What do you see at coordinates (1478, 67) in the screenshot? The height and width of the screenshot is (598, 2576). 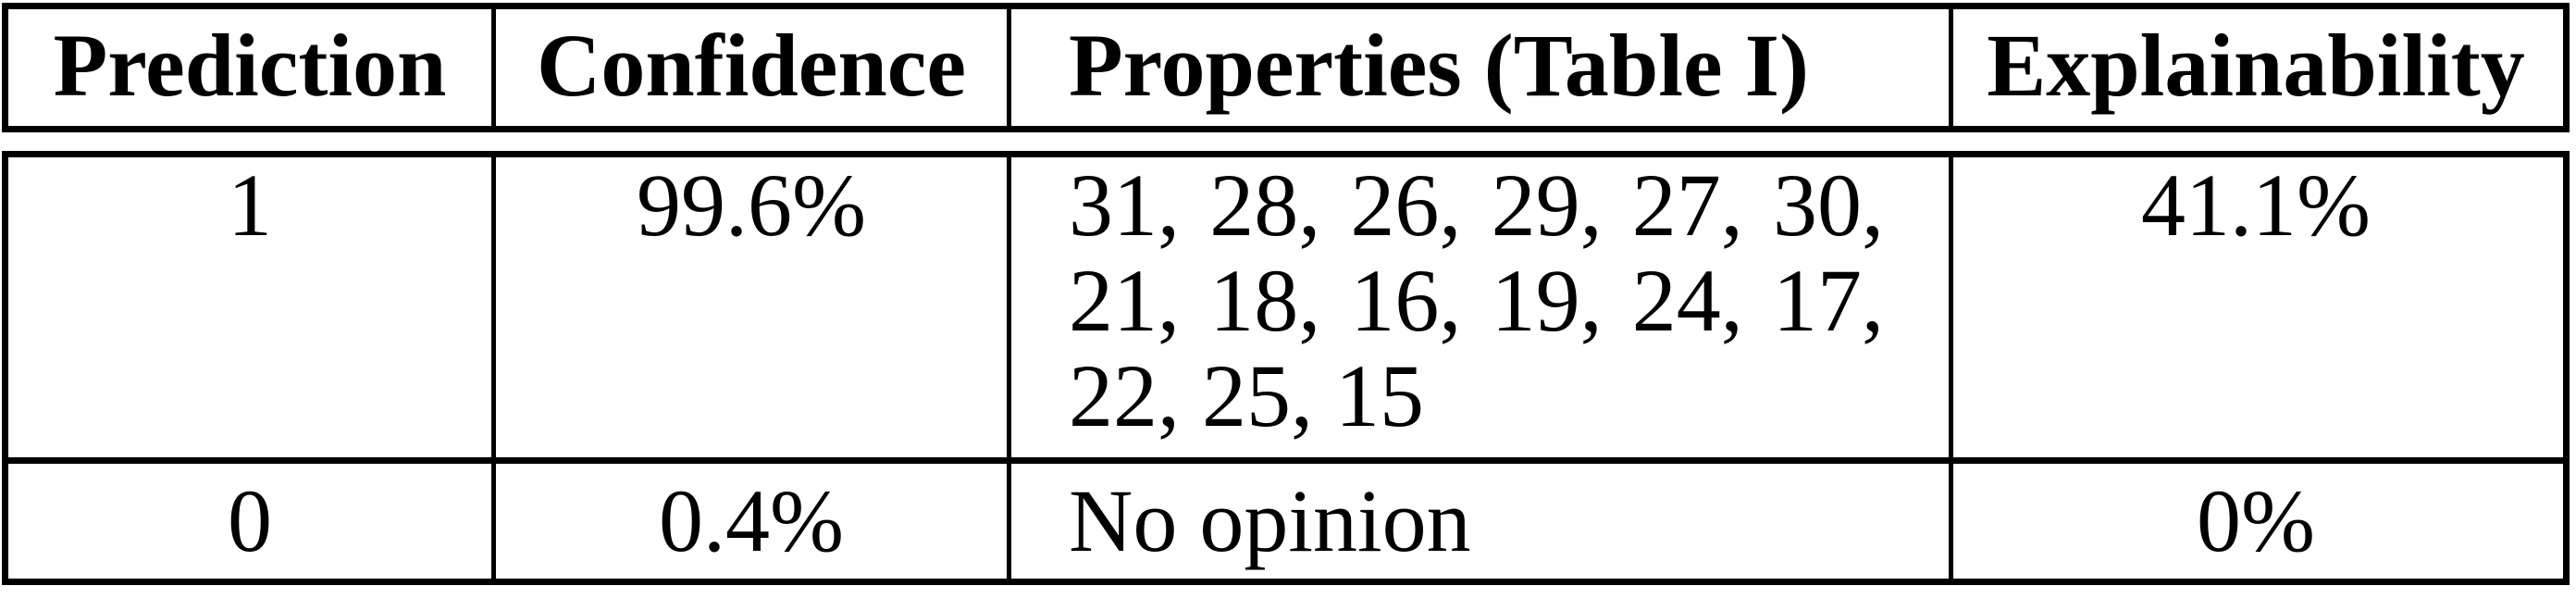 I see `col-header-properties: Properties (Table I)` at bounding box center [1478, 67].